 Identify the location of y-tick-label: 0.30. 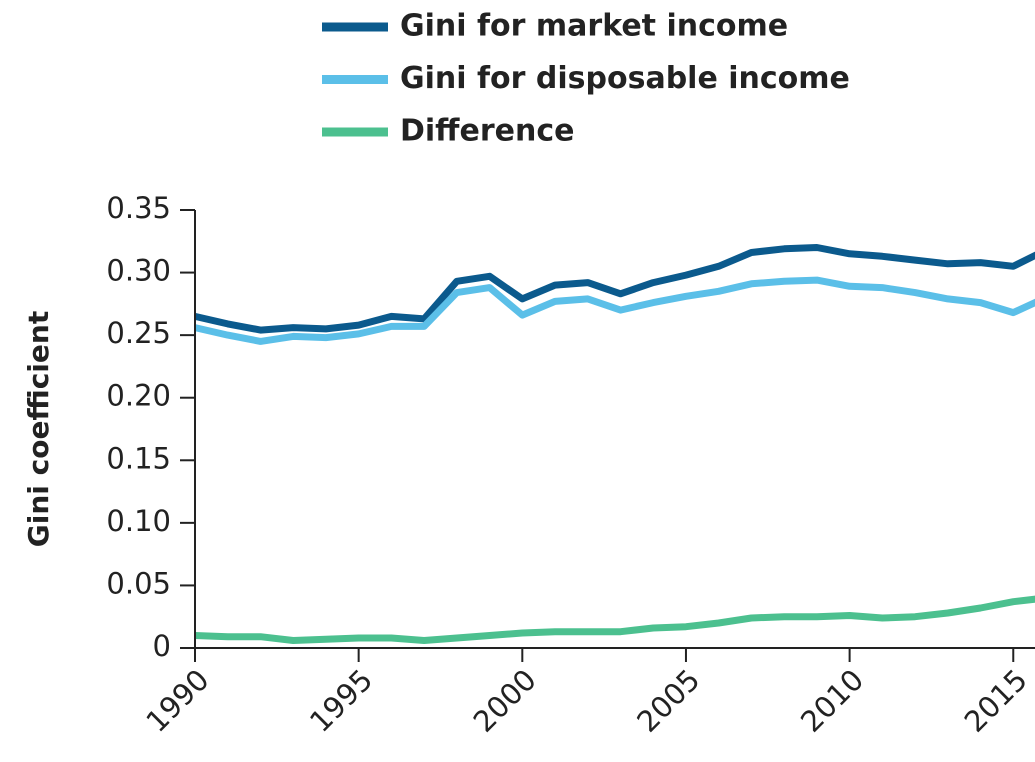
(138, 271).